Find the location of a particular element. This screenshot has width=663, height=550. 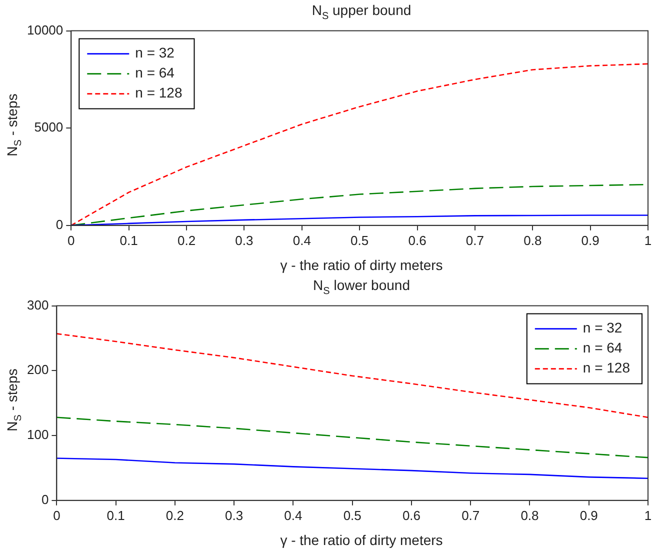

chart-title: N$_{S}$ upper bound is located at coordinates (361, 12).